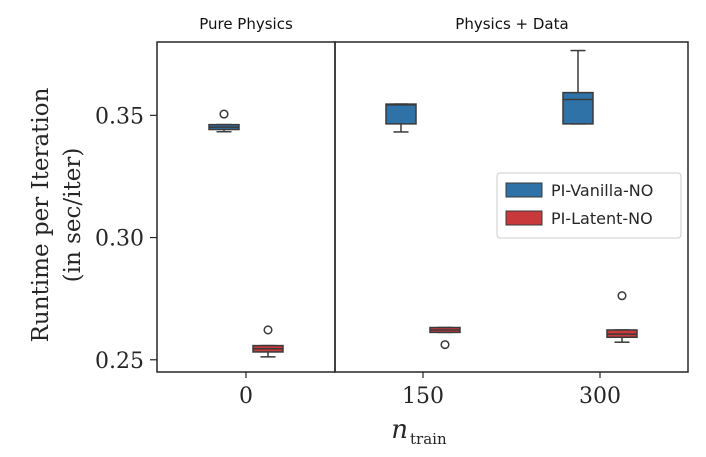 The height and width of the screenshot is (457, 706). What do you see at coordinates (423, 396) in the screenshot?
I see `x-tick-label: 150` at bounding box center [423, 396].